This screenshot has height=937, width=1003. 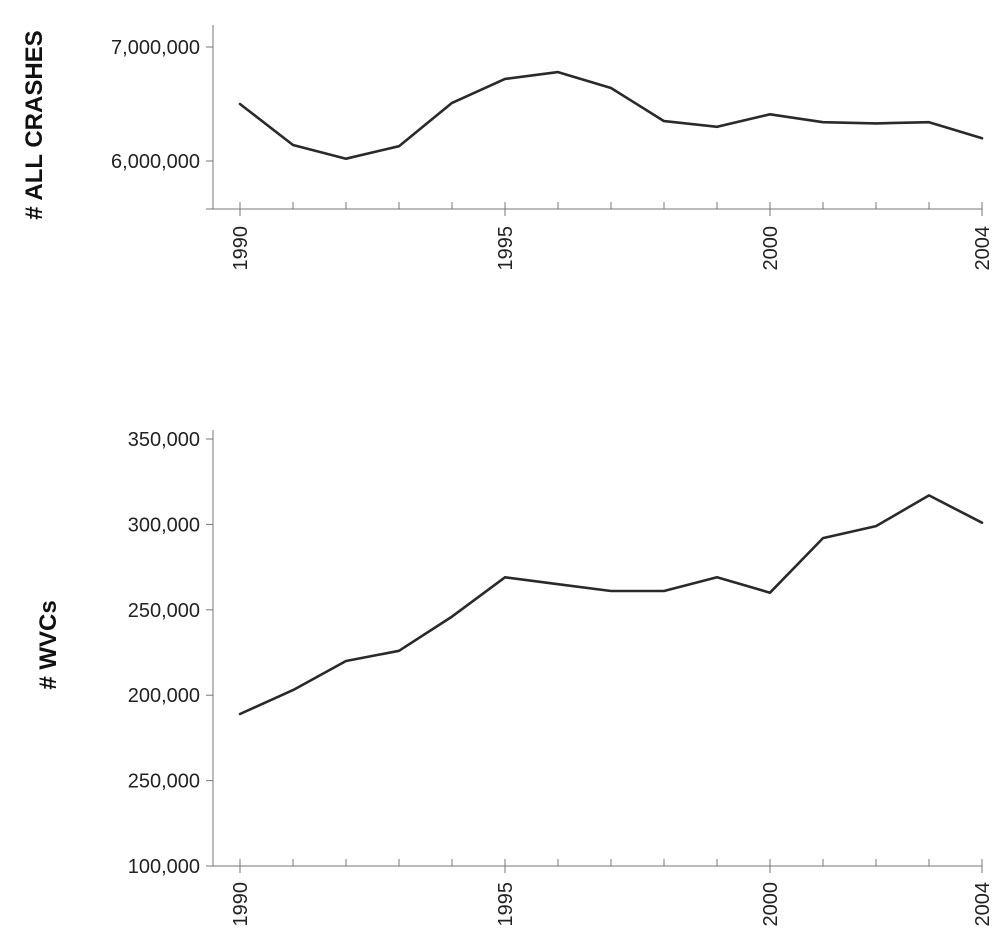 I want to click on y-tick-label: 300,000, so click(x=164, y=525).